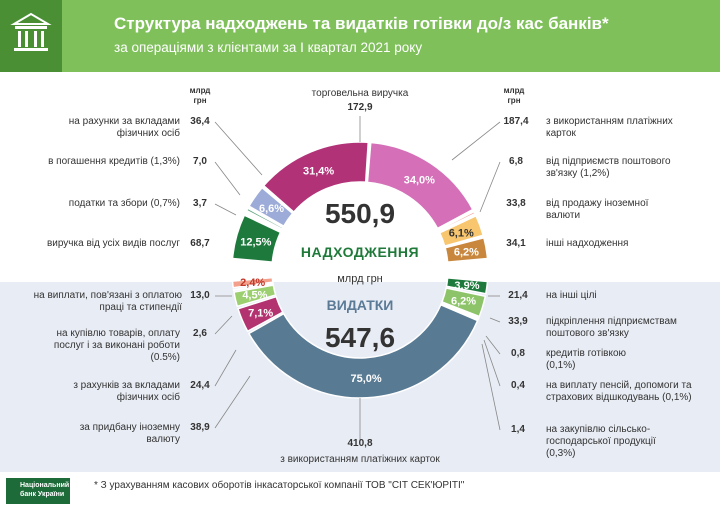 Image resolution: width=720 pixels, height=510 pixels. I want to click on income-right-value: 34,1, so click(516, 243).